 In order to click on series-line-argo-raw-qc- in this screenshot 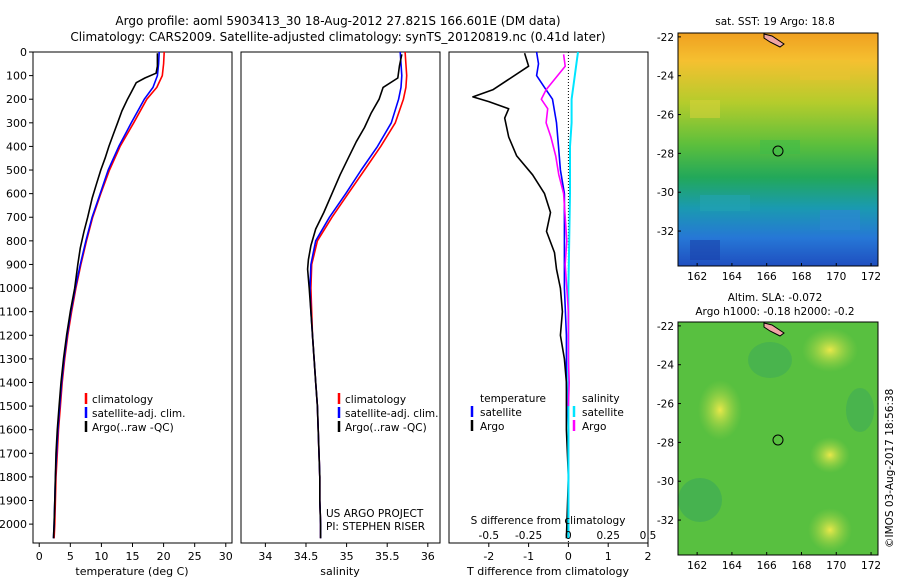, I will do `click(354, 296)`.